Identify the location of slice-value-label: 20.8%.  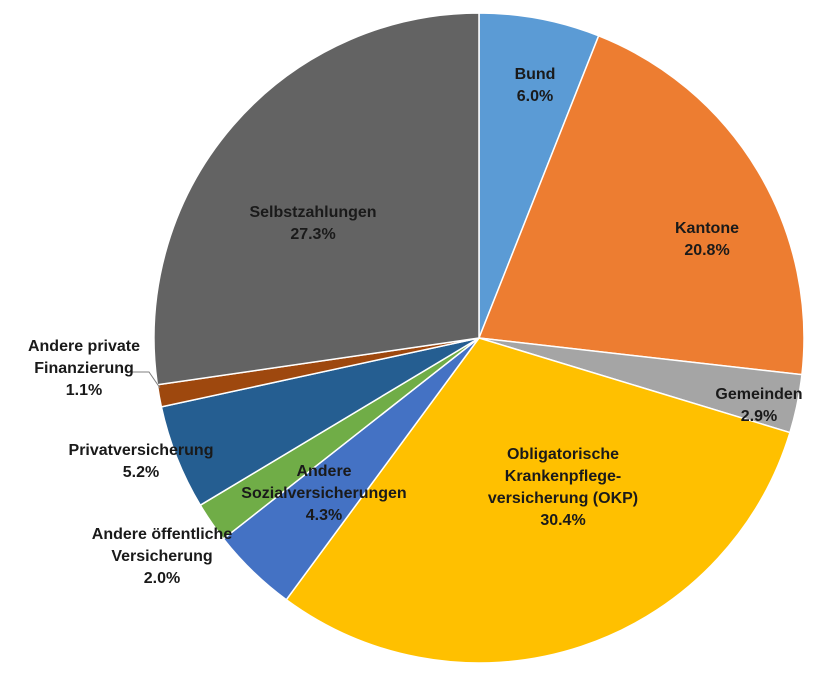
(706, 250).